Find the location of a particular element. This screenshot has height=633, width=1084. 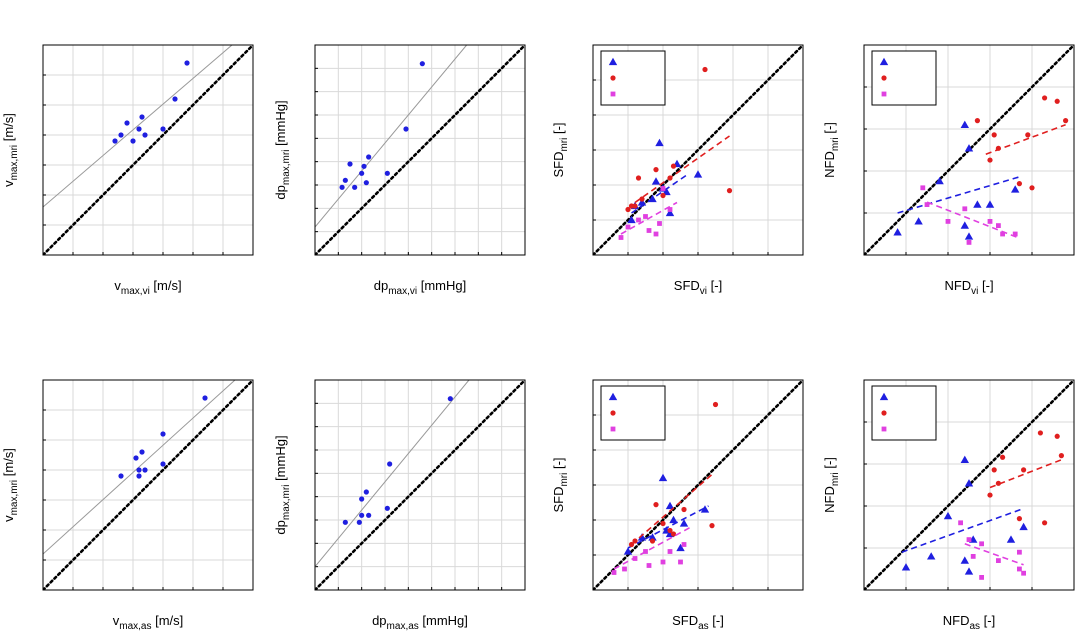

y-axis-label: NFDmri [-] is located at coordinates (831, 150).